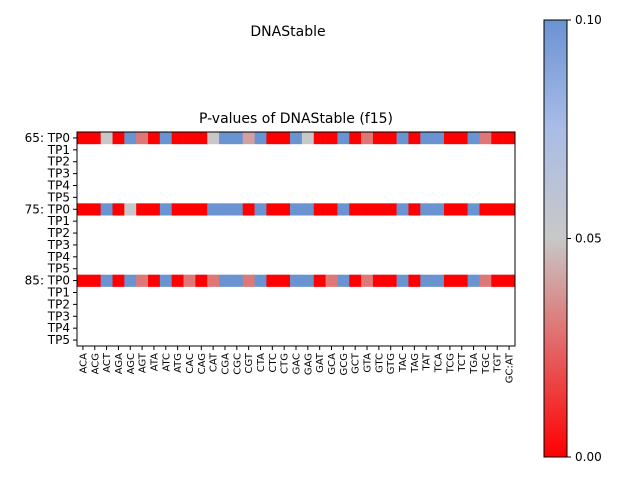 The width and height of the screenshot is (640, 480). I want to click on y-tick-label: 65: TP0, so click(47, 138).